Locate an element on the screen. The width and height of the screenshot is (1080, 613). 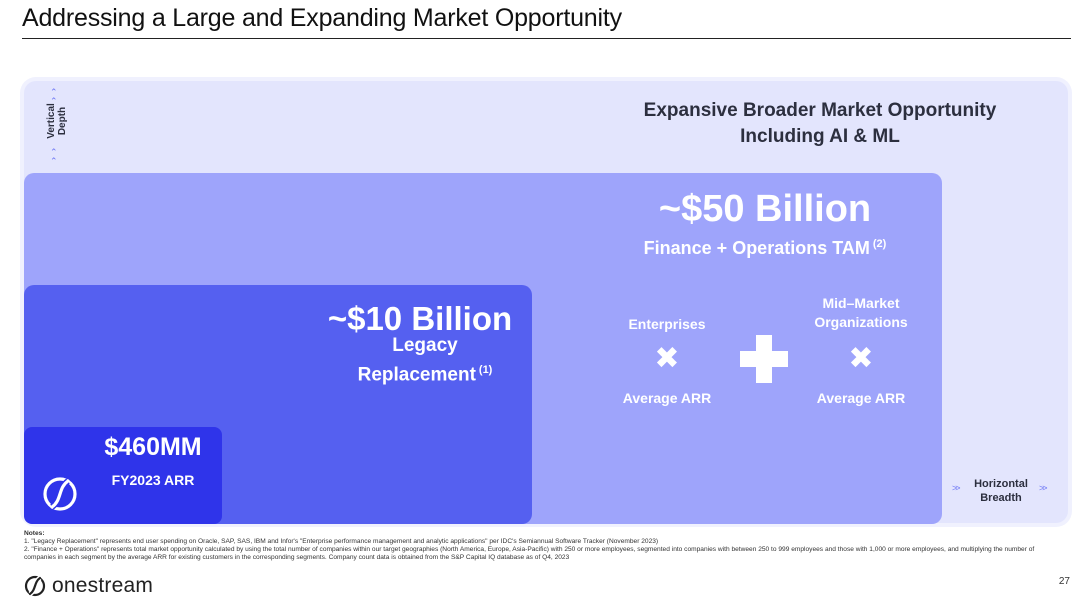
legacy-label-line2-wrap: Replacement (1) is located at coordinates (425, 372).